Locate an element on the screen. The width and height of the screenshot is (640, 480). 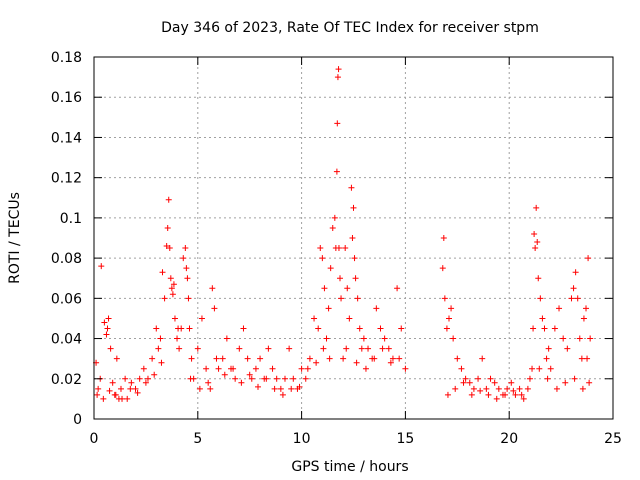
y-tick-label: 0.02 is located at coordinates (66, 380).